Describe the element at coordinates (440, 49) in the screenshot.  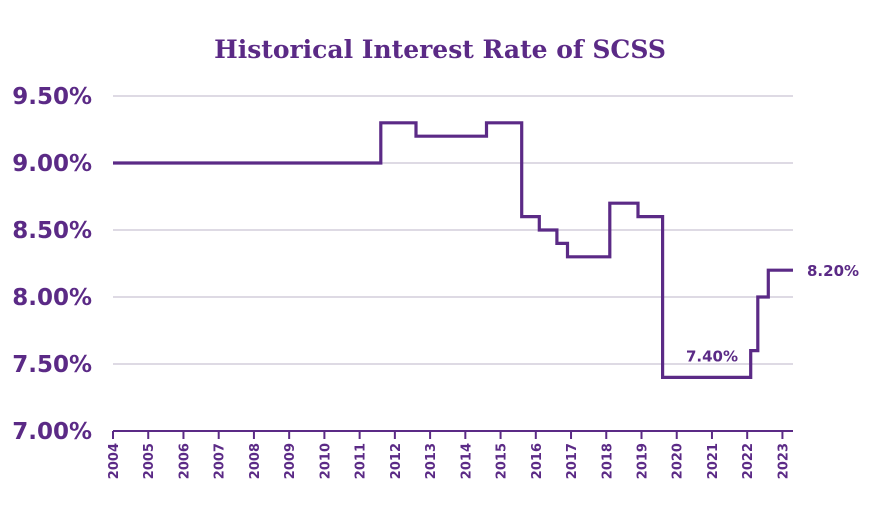
I see `chart-title: Historical Interest Rate of SCSS` at that location.